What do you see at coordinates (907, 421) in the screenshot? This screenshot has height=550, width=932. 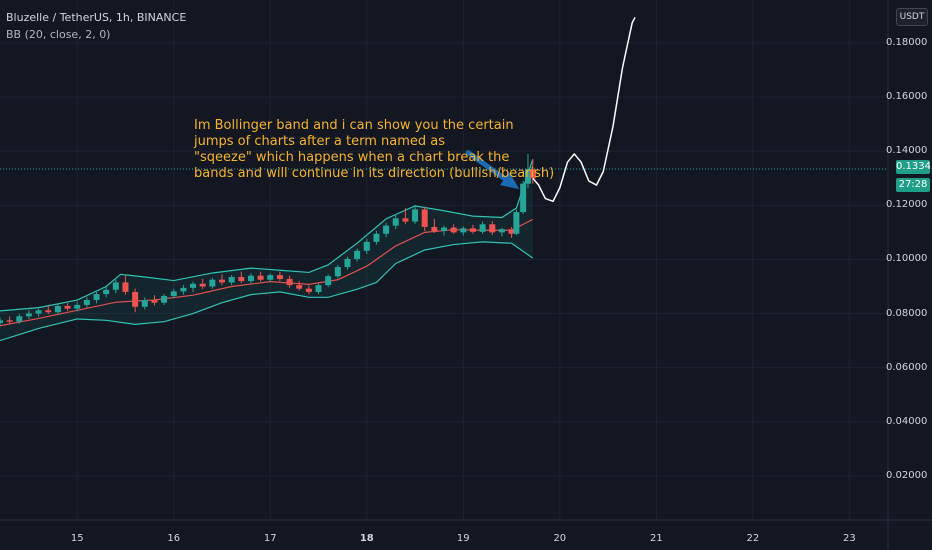 I see `price-tick-label: 0.04000` at bounding box center [907, 421].